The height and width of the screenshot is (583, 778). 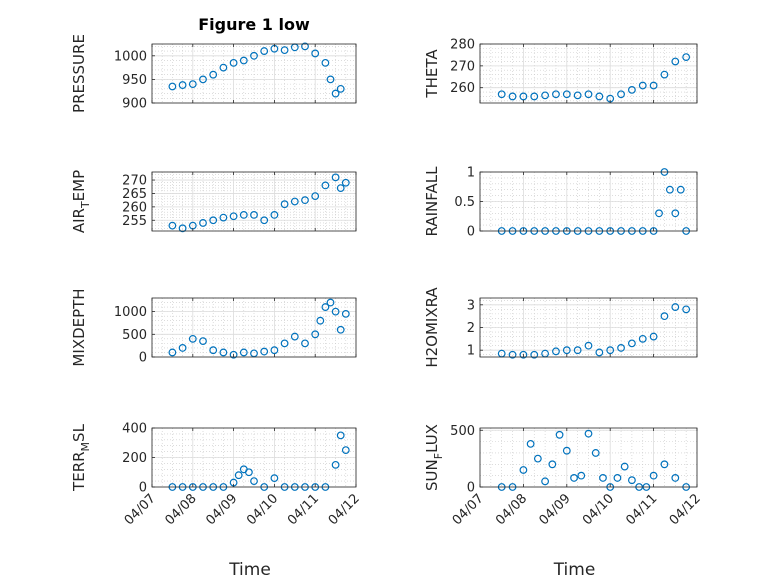 What do you see at coordinates (588, 327) in the screenshot?
I see `h2omixra-grid` at bounding box center [588, 327].